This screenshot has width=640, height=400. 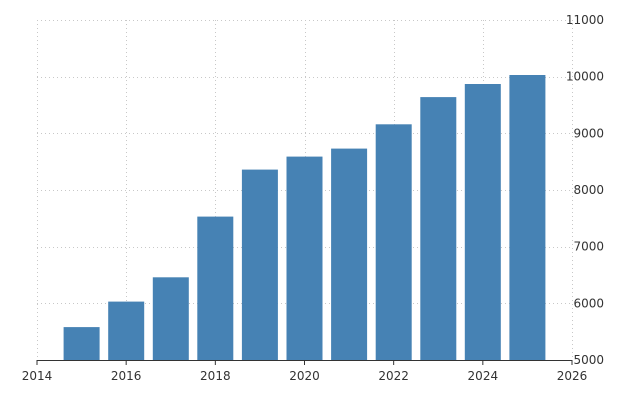 I want to click on y-tick-label: 8000, so click(x=588, y=190).